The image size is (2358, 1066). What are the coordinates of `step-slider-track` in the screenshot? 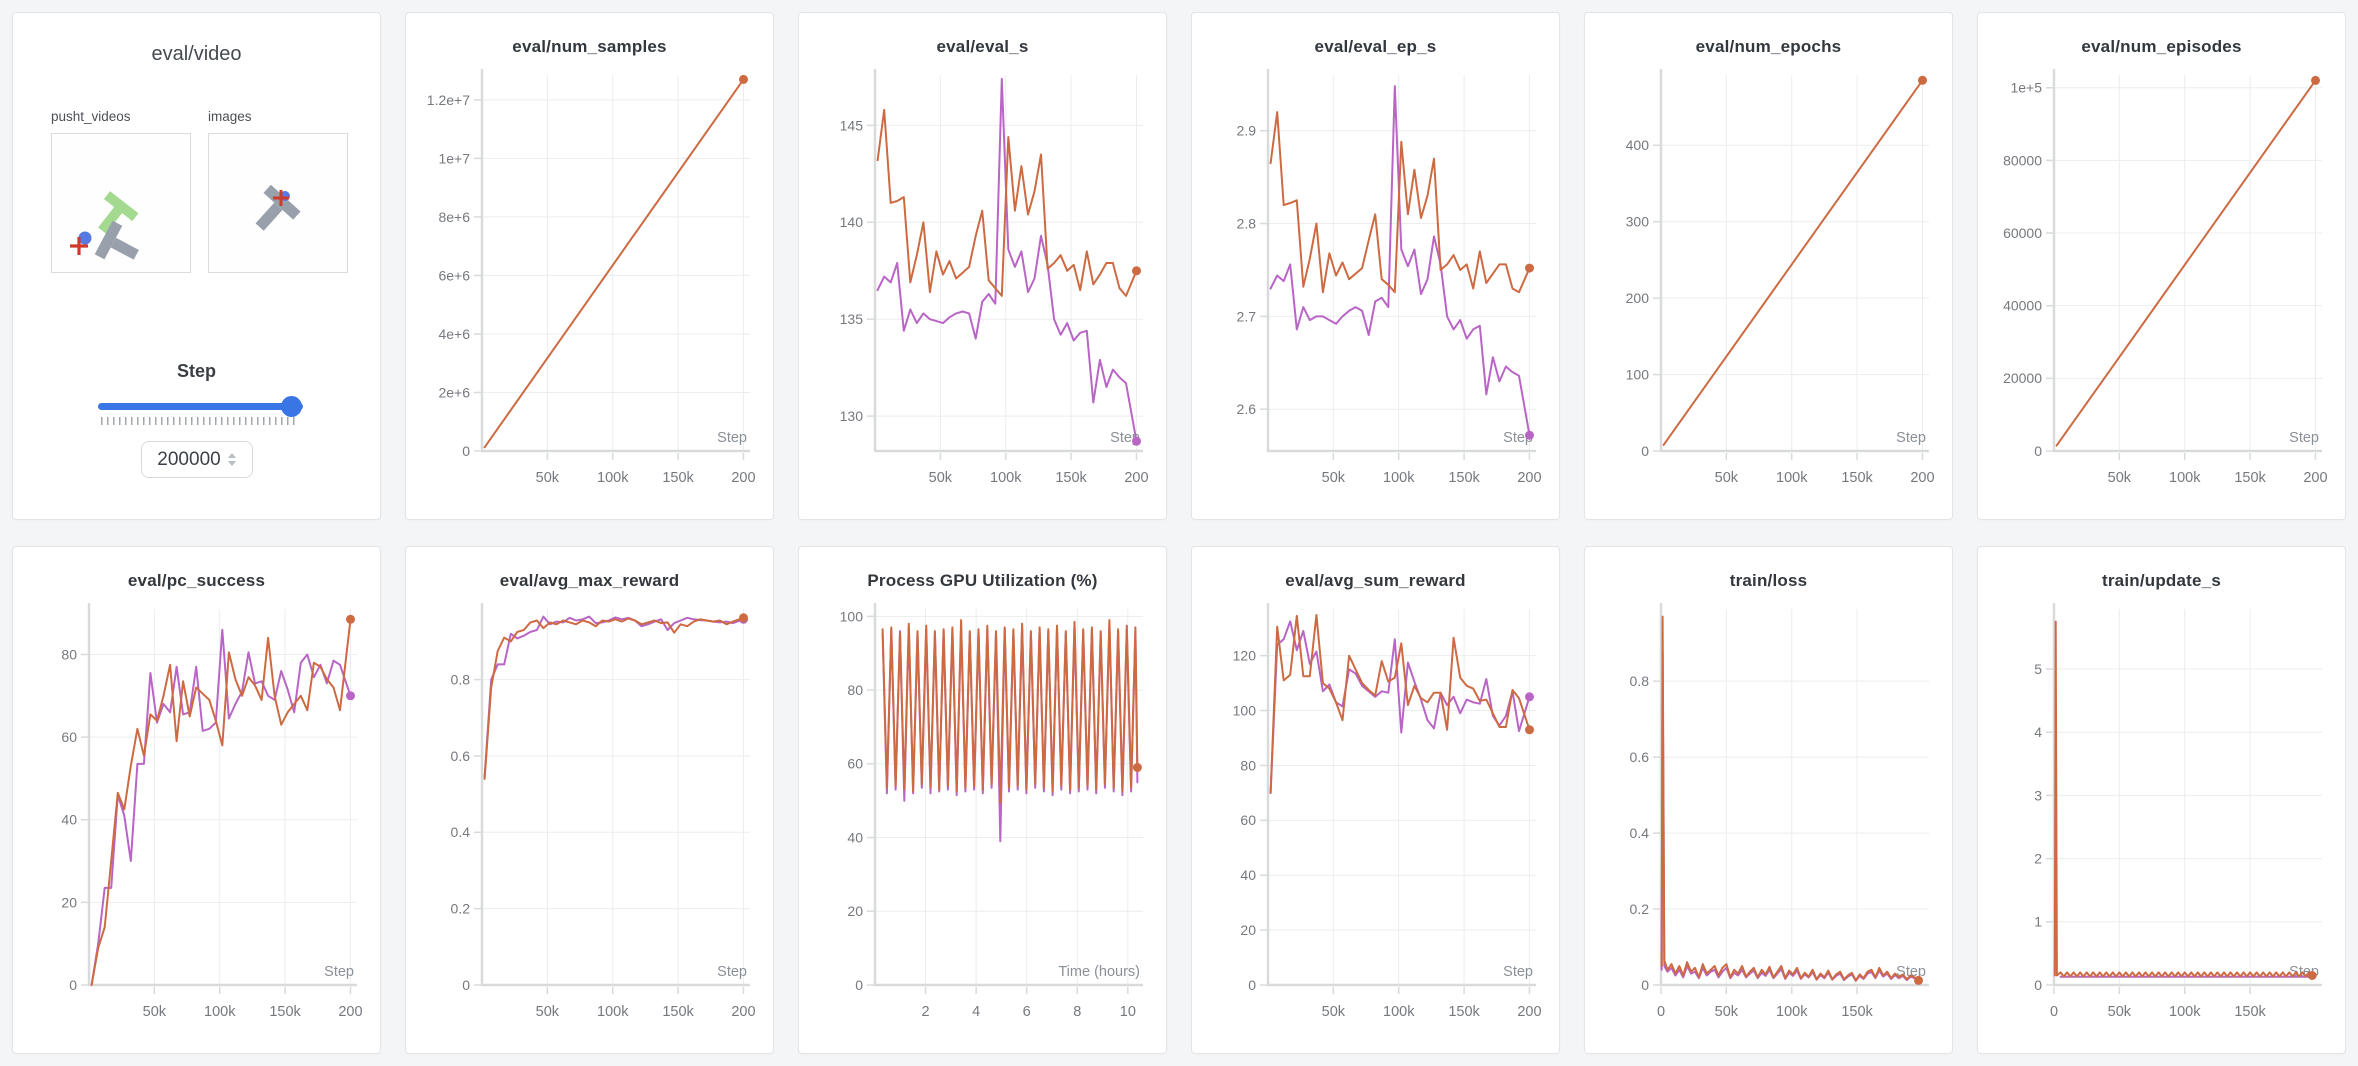 It's located at (200, 406).